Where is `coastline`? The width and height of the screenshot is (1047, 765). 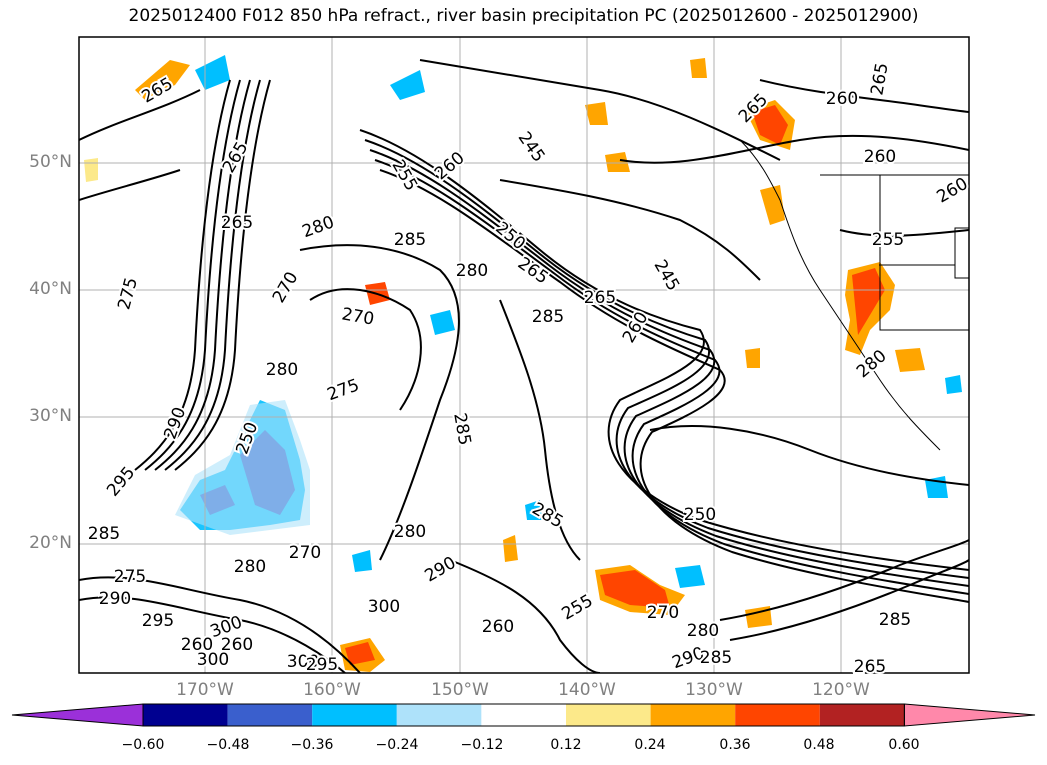 coastline is located at coordinates (854, 295).